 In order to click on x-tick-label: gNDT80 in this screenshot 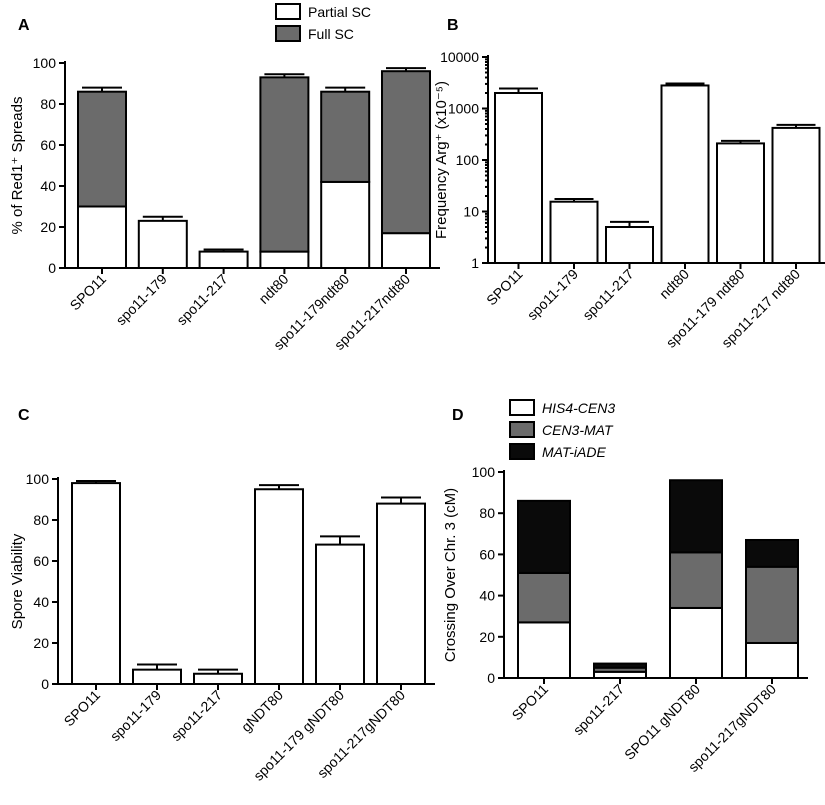, I will do `click(262, 711)`.